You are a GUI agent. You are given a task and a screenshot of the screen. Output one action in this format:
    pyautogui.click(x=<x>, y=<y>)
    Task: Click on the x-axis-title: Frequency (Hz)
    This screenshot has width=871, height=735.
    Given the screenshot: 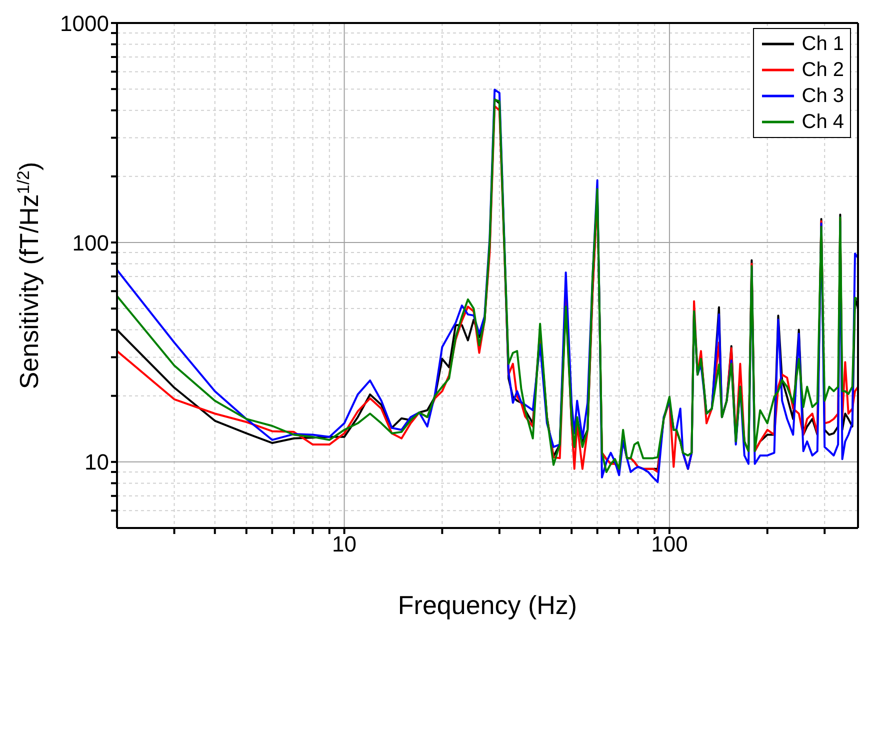 What is the action you would take?
    pyautogui.click(x=488, y=605)
    